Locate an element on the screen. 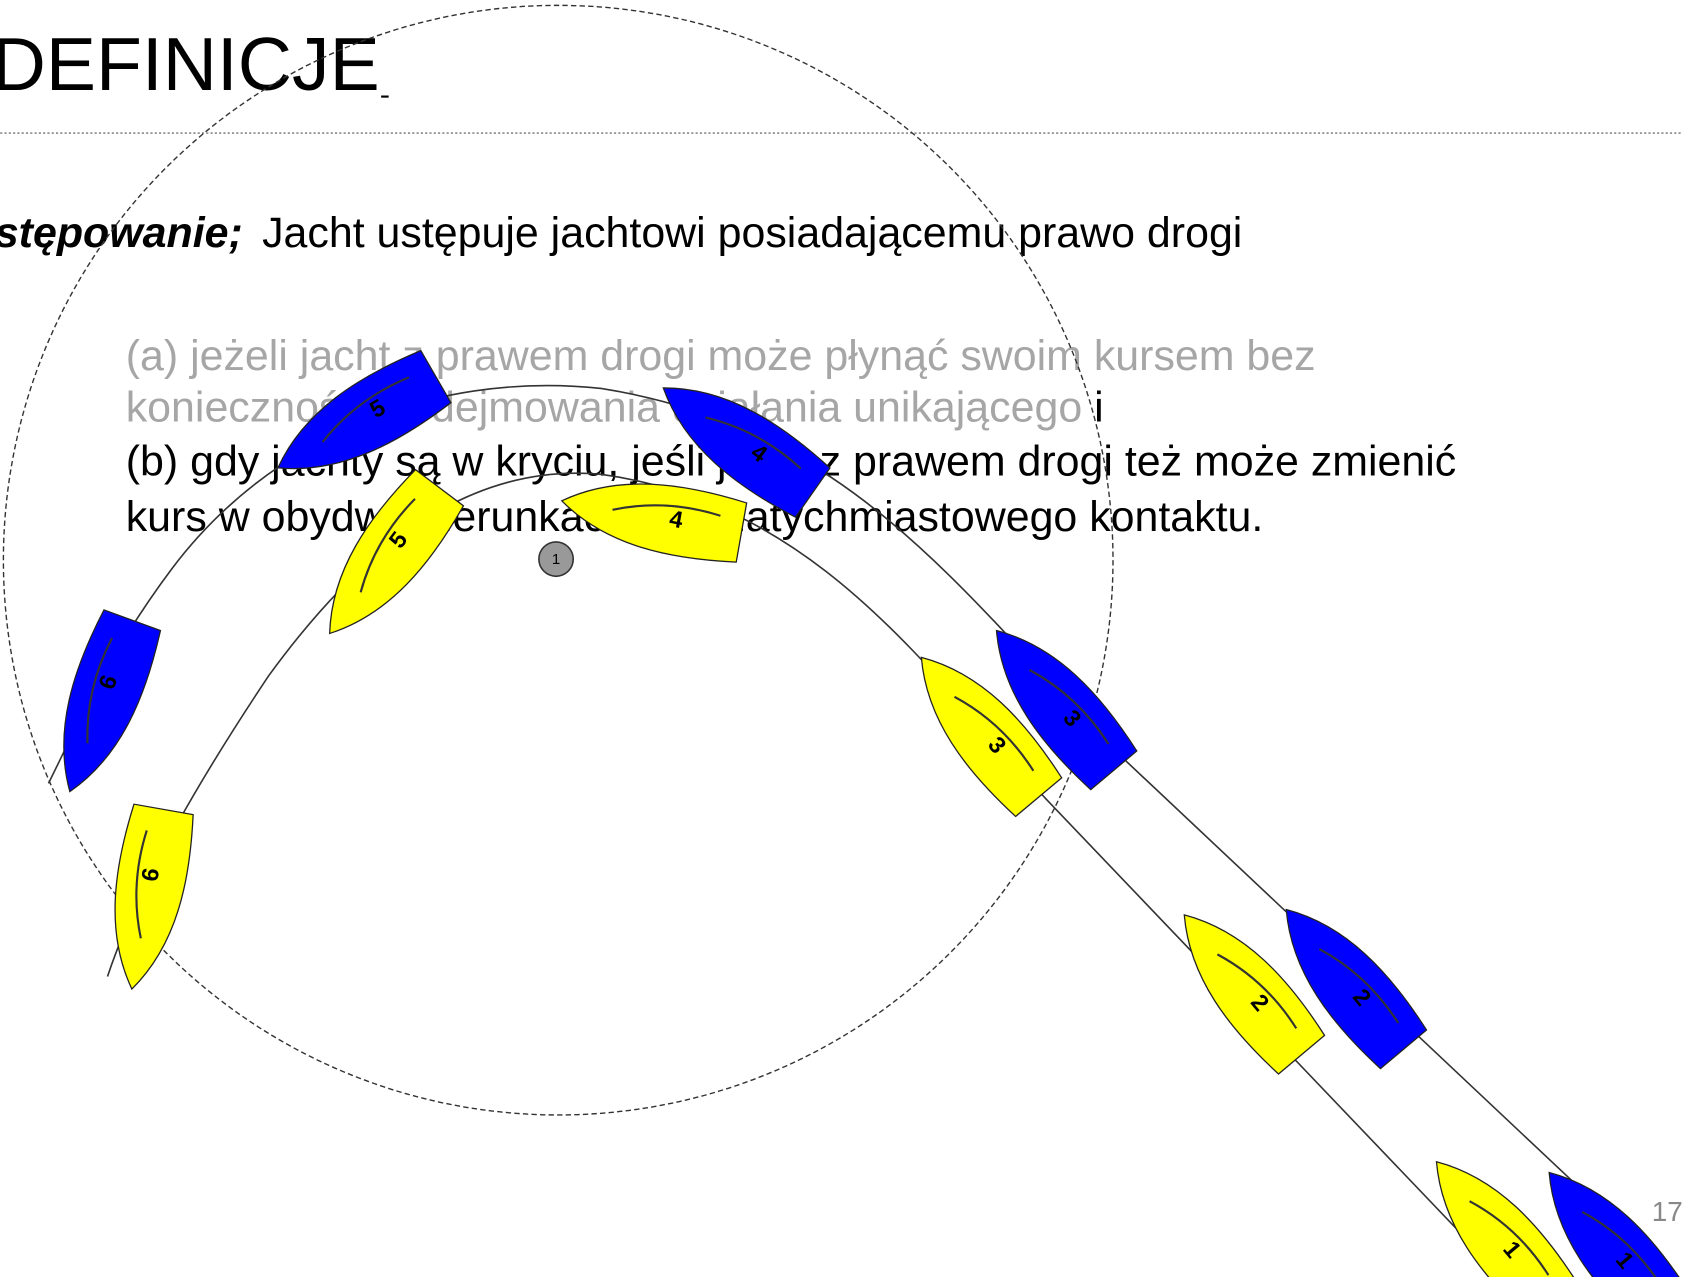 This screenshot has height=1277, width=1683. term: stępowanie; is located at coordinates (121, 233).